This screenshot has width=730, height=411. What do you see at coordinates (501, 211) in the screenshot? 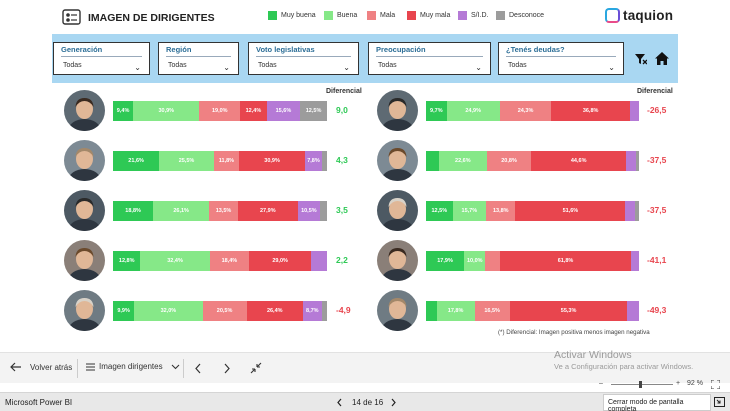
I see `bar-segment-mala: 13,8%` at bounding box center [501, 211].